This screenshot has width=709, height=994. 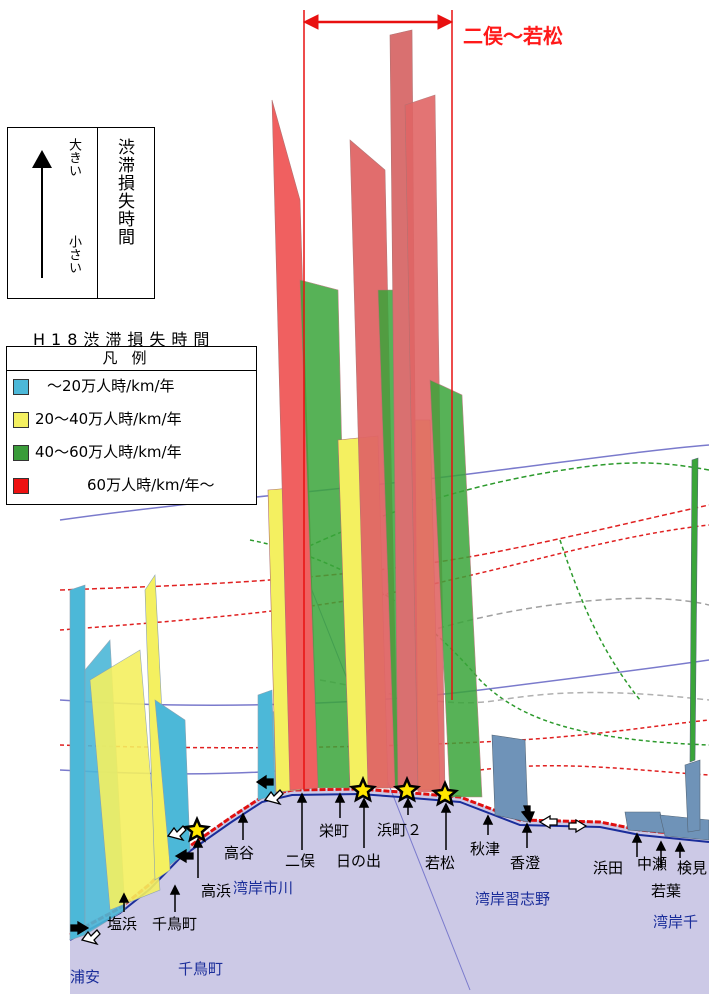 I want to click on legend-label: 20～40万人時/km/年, so click(x=108, y=419).